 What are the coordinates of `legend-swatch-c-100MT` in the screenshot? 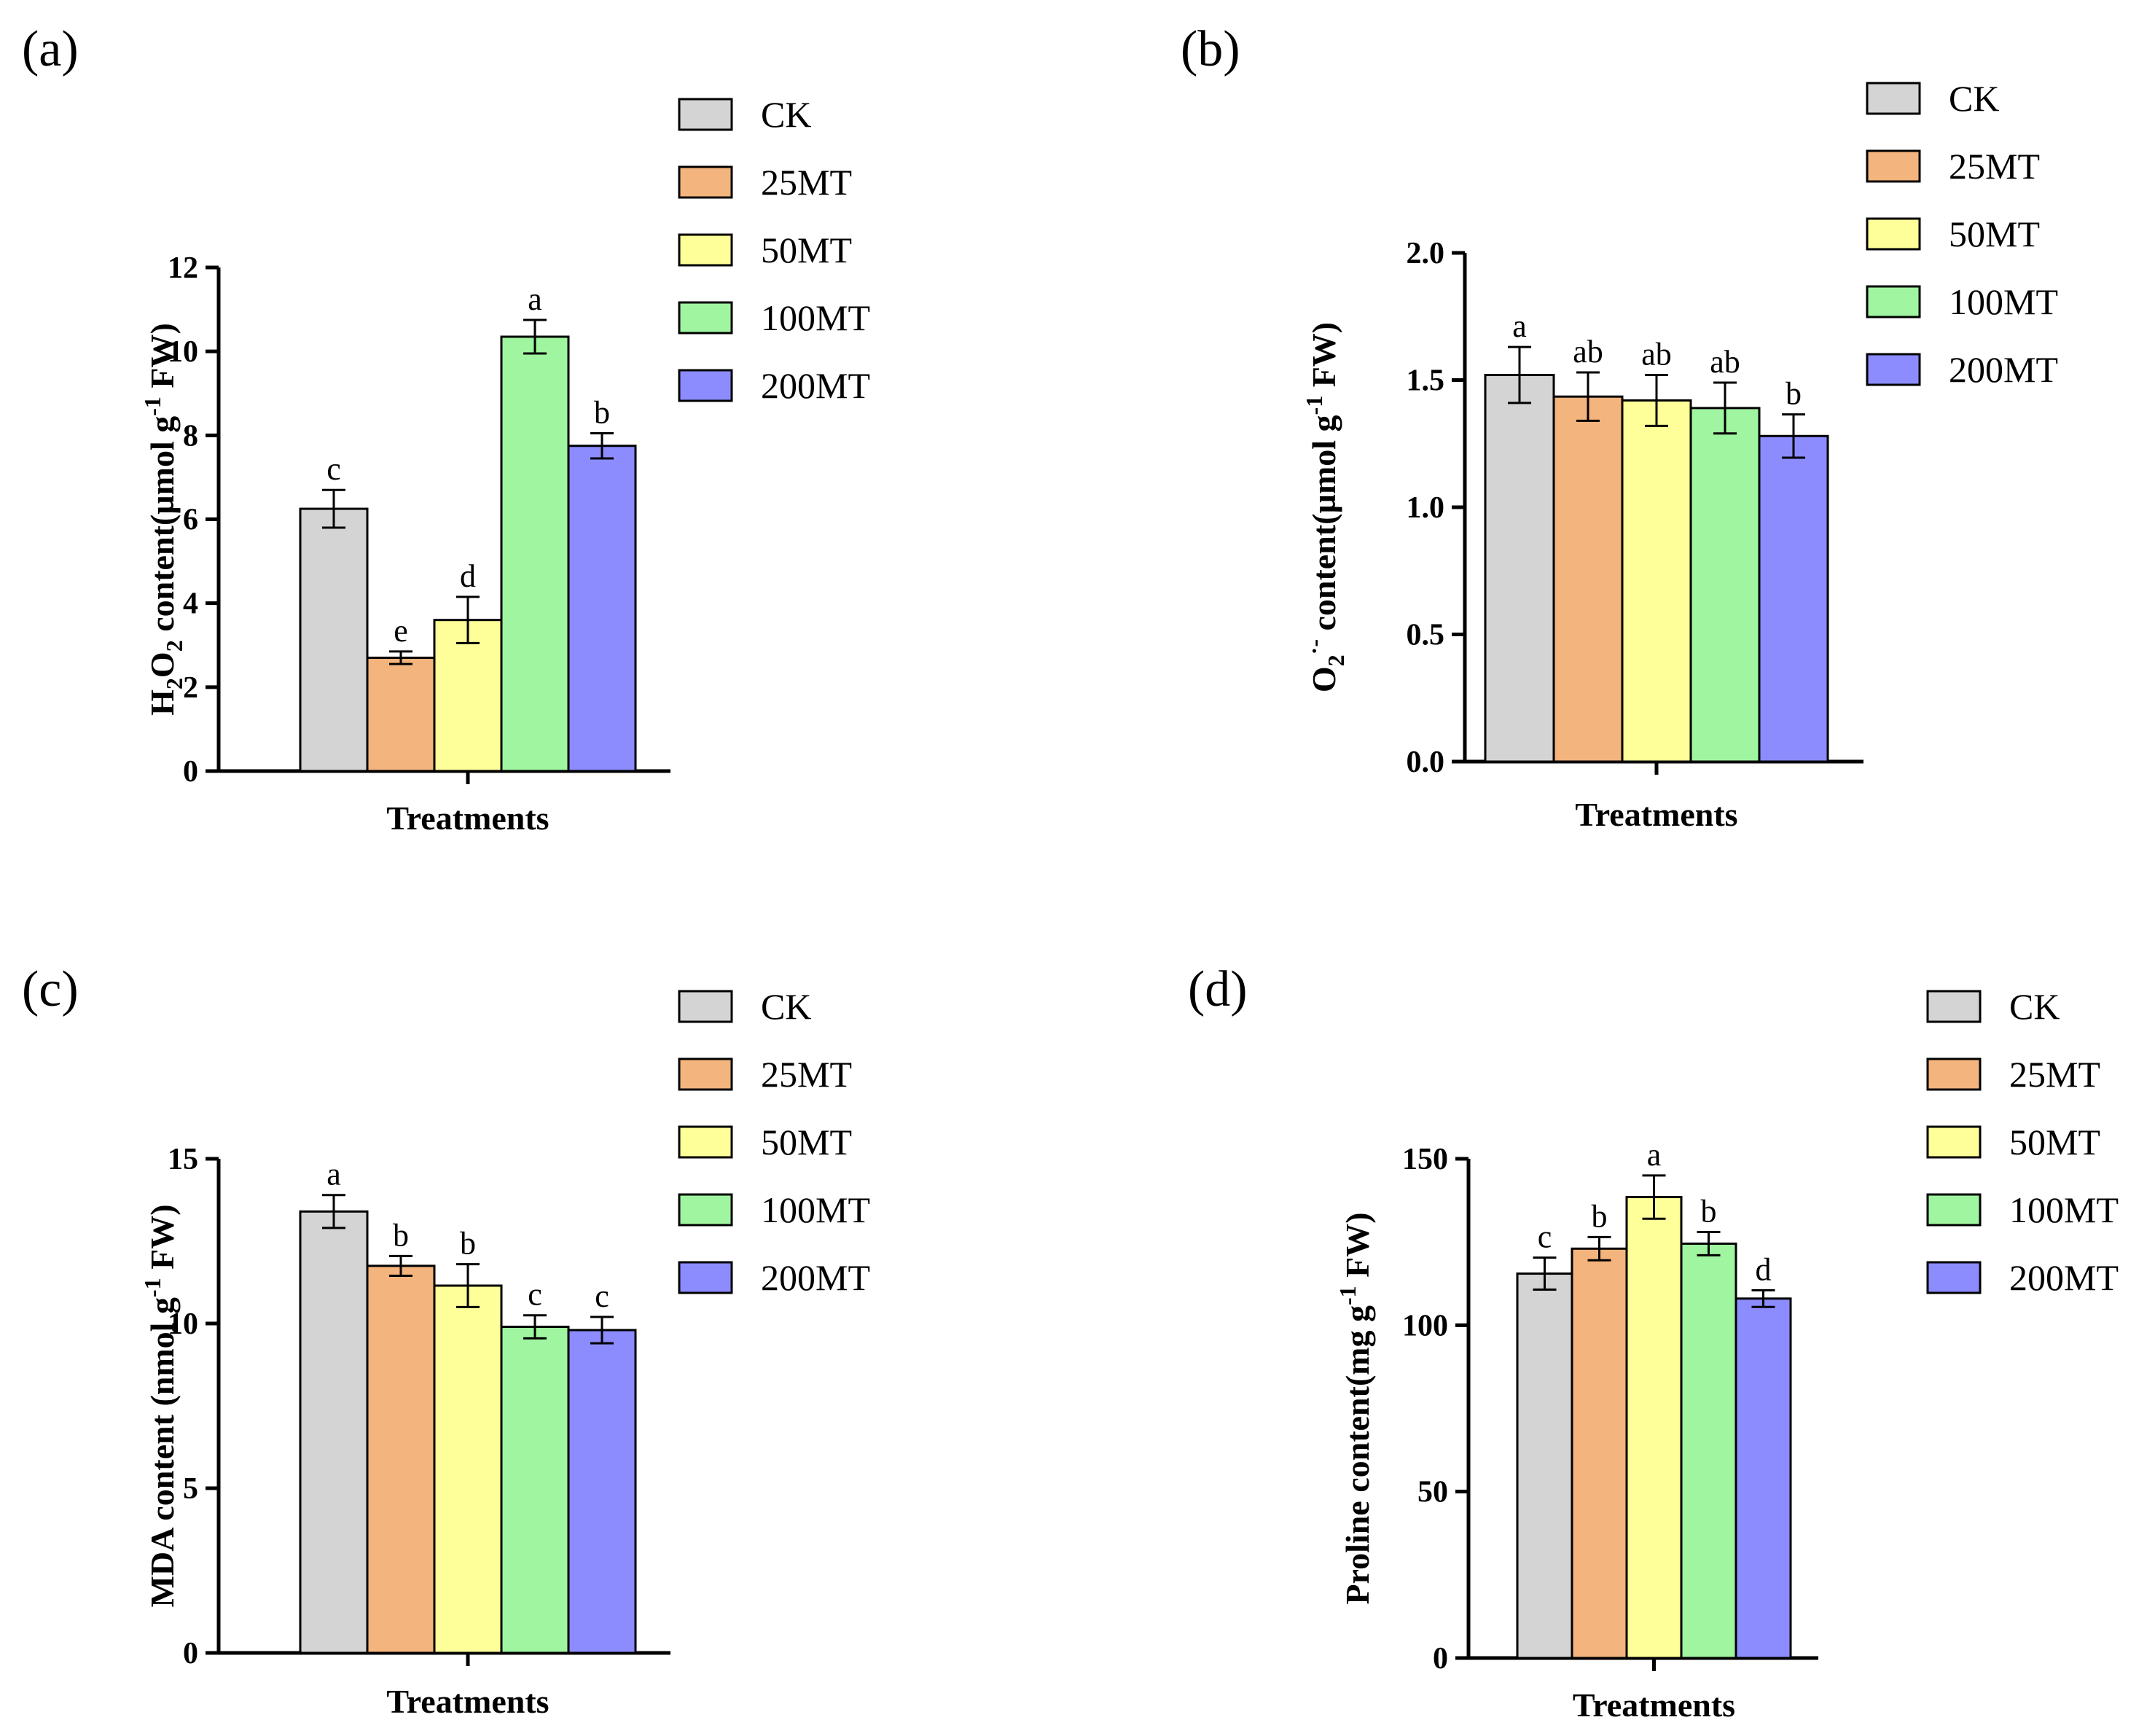 It's located at (705, 1210).